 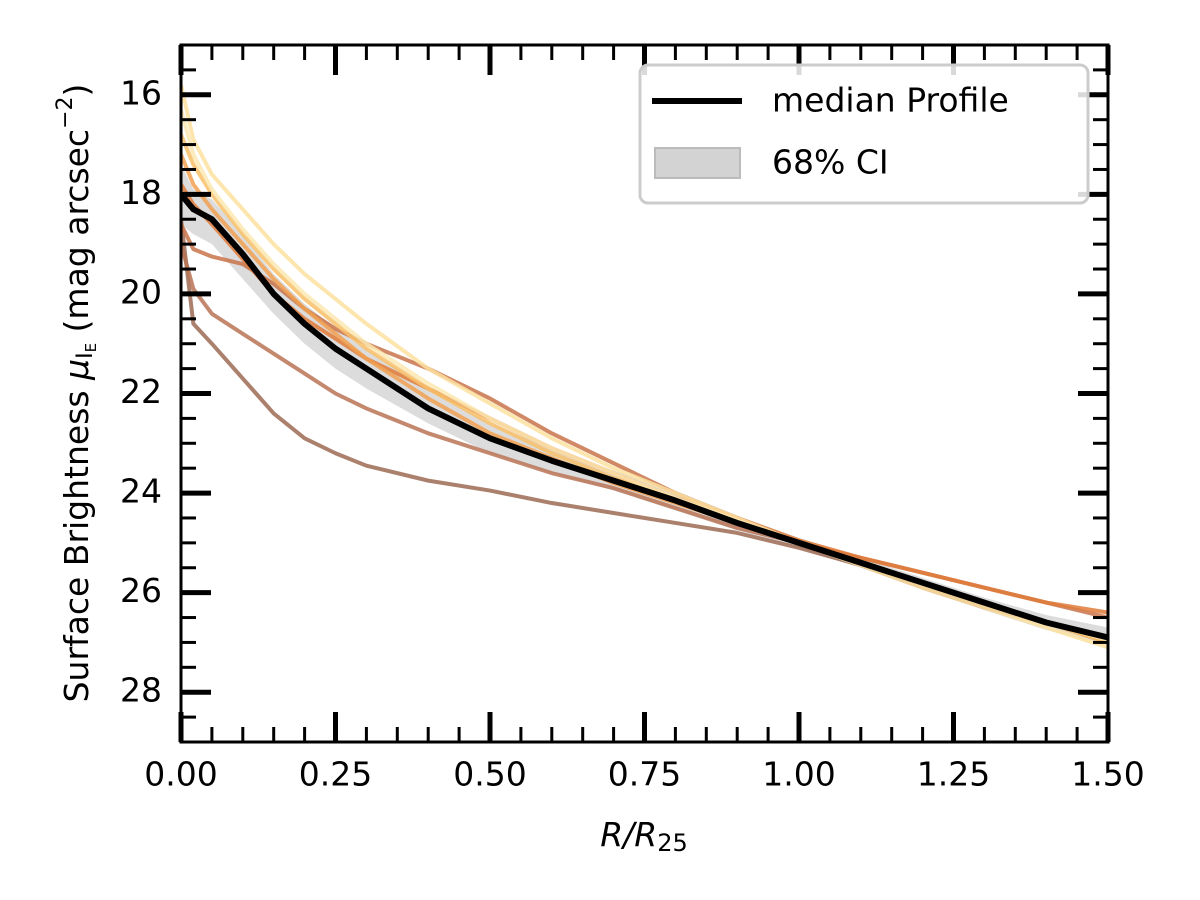 I want to click on y-tick-label: 18, so click(x=141, y=192).